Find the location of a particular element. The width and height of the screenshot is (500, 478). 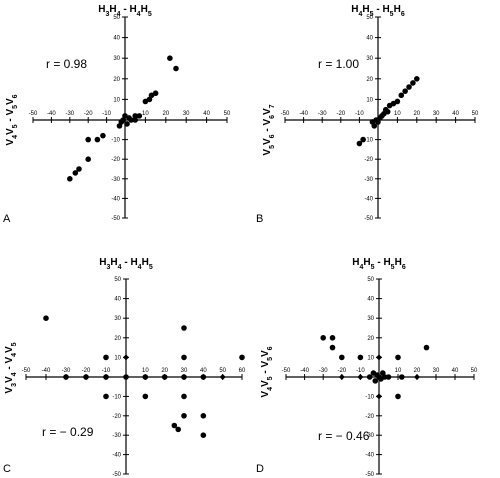

y-axis-label: V3V4 - V4V5 is located at coordinates (11, 367).